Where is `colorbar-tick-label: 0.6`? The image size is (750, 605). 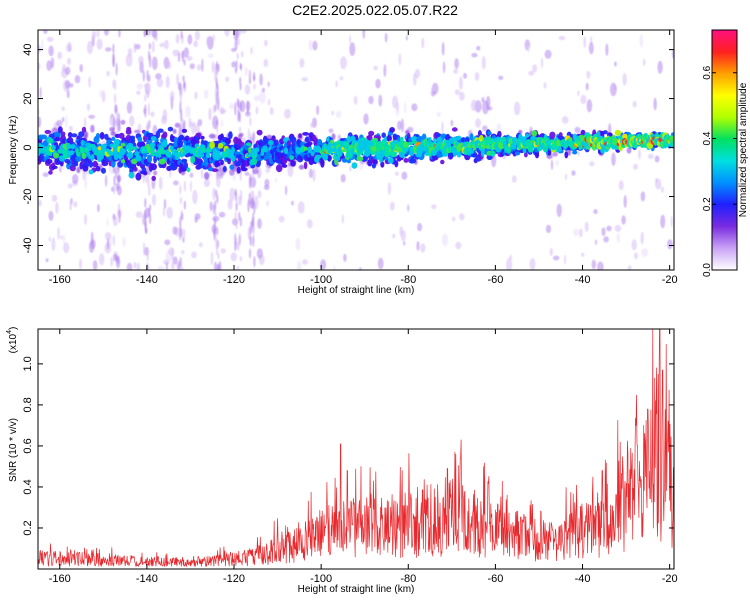
colorbar-tick-label: 0.6 is located at coordinates (707, 72).